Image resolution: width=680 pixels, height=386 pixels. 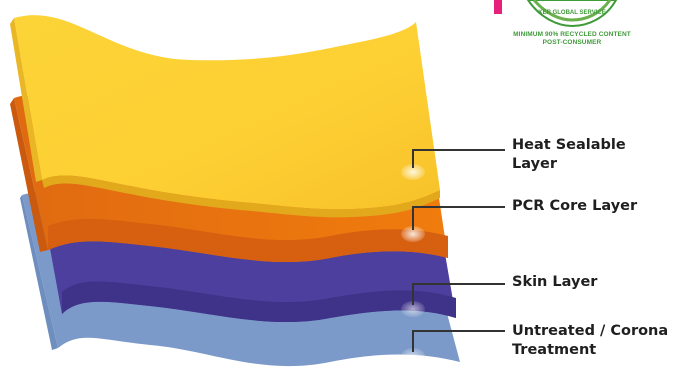 I want to click on label-untreated-line-2: Treatment, so click(x=554, y=350).